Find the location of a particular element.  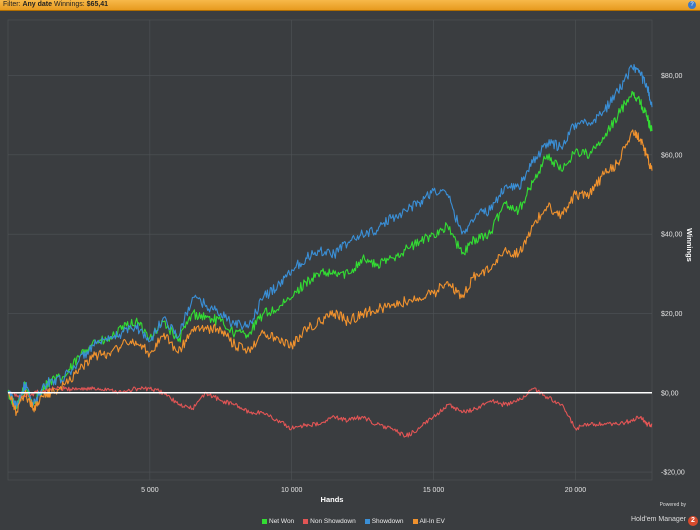

y-axis-title: Winnings is located at coordinates (689, 245).